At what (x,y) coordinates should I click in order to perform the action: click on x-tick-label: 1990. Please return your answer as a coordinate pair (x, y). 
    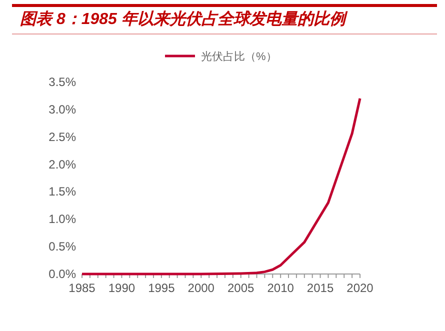
    Looking at the image, I should click on (122, 288).